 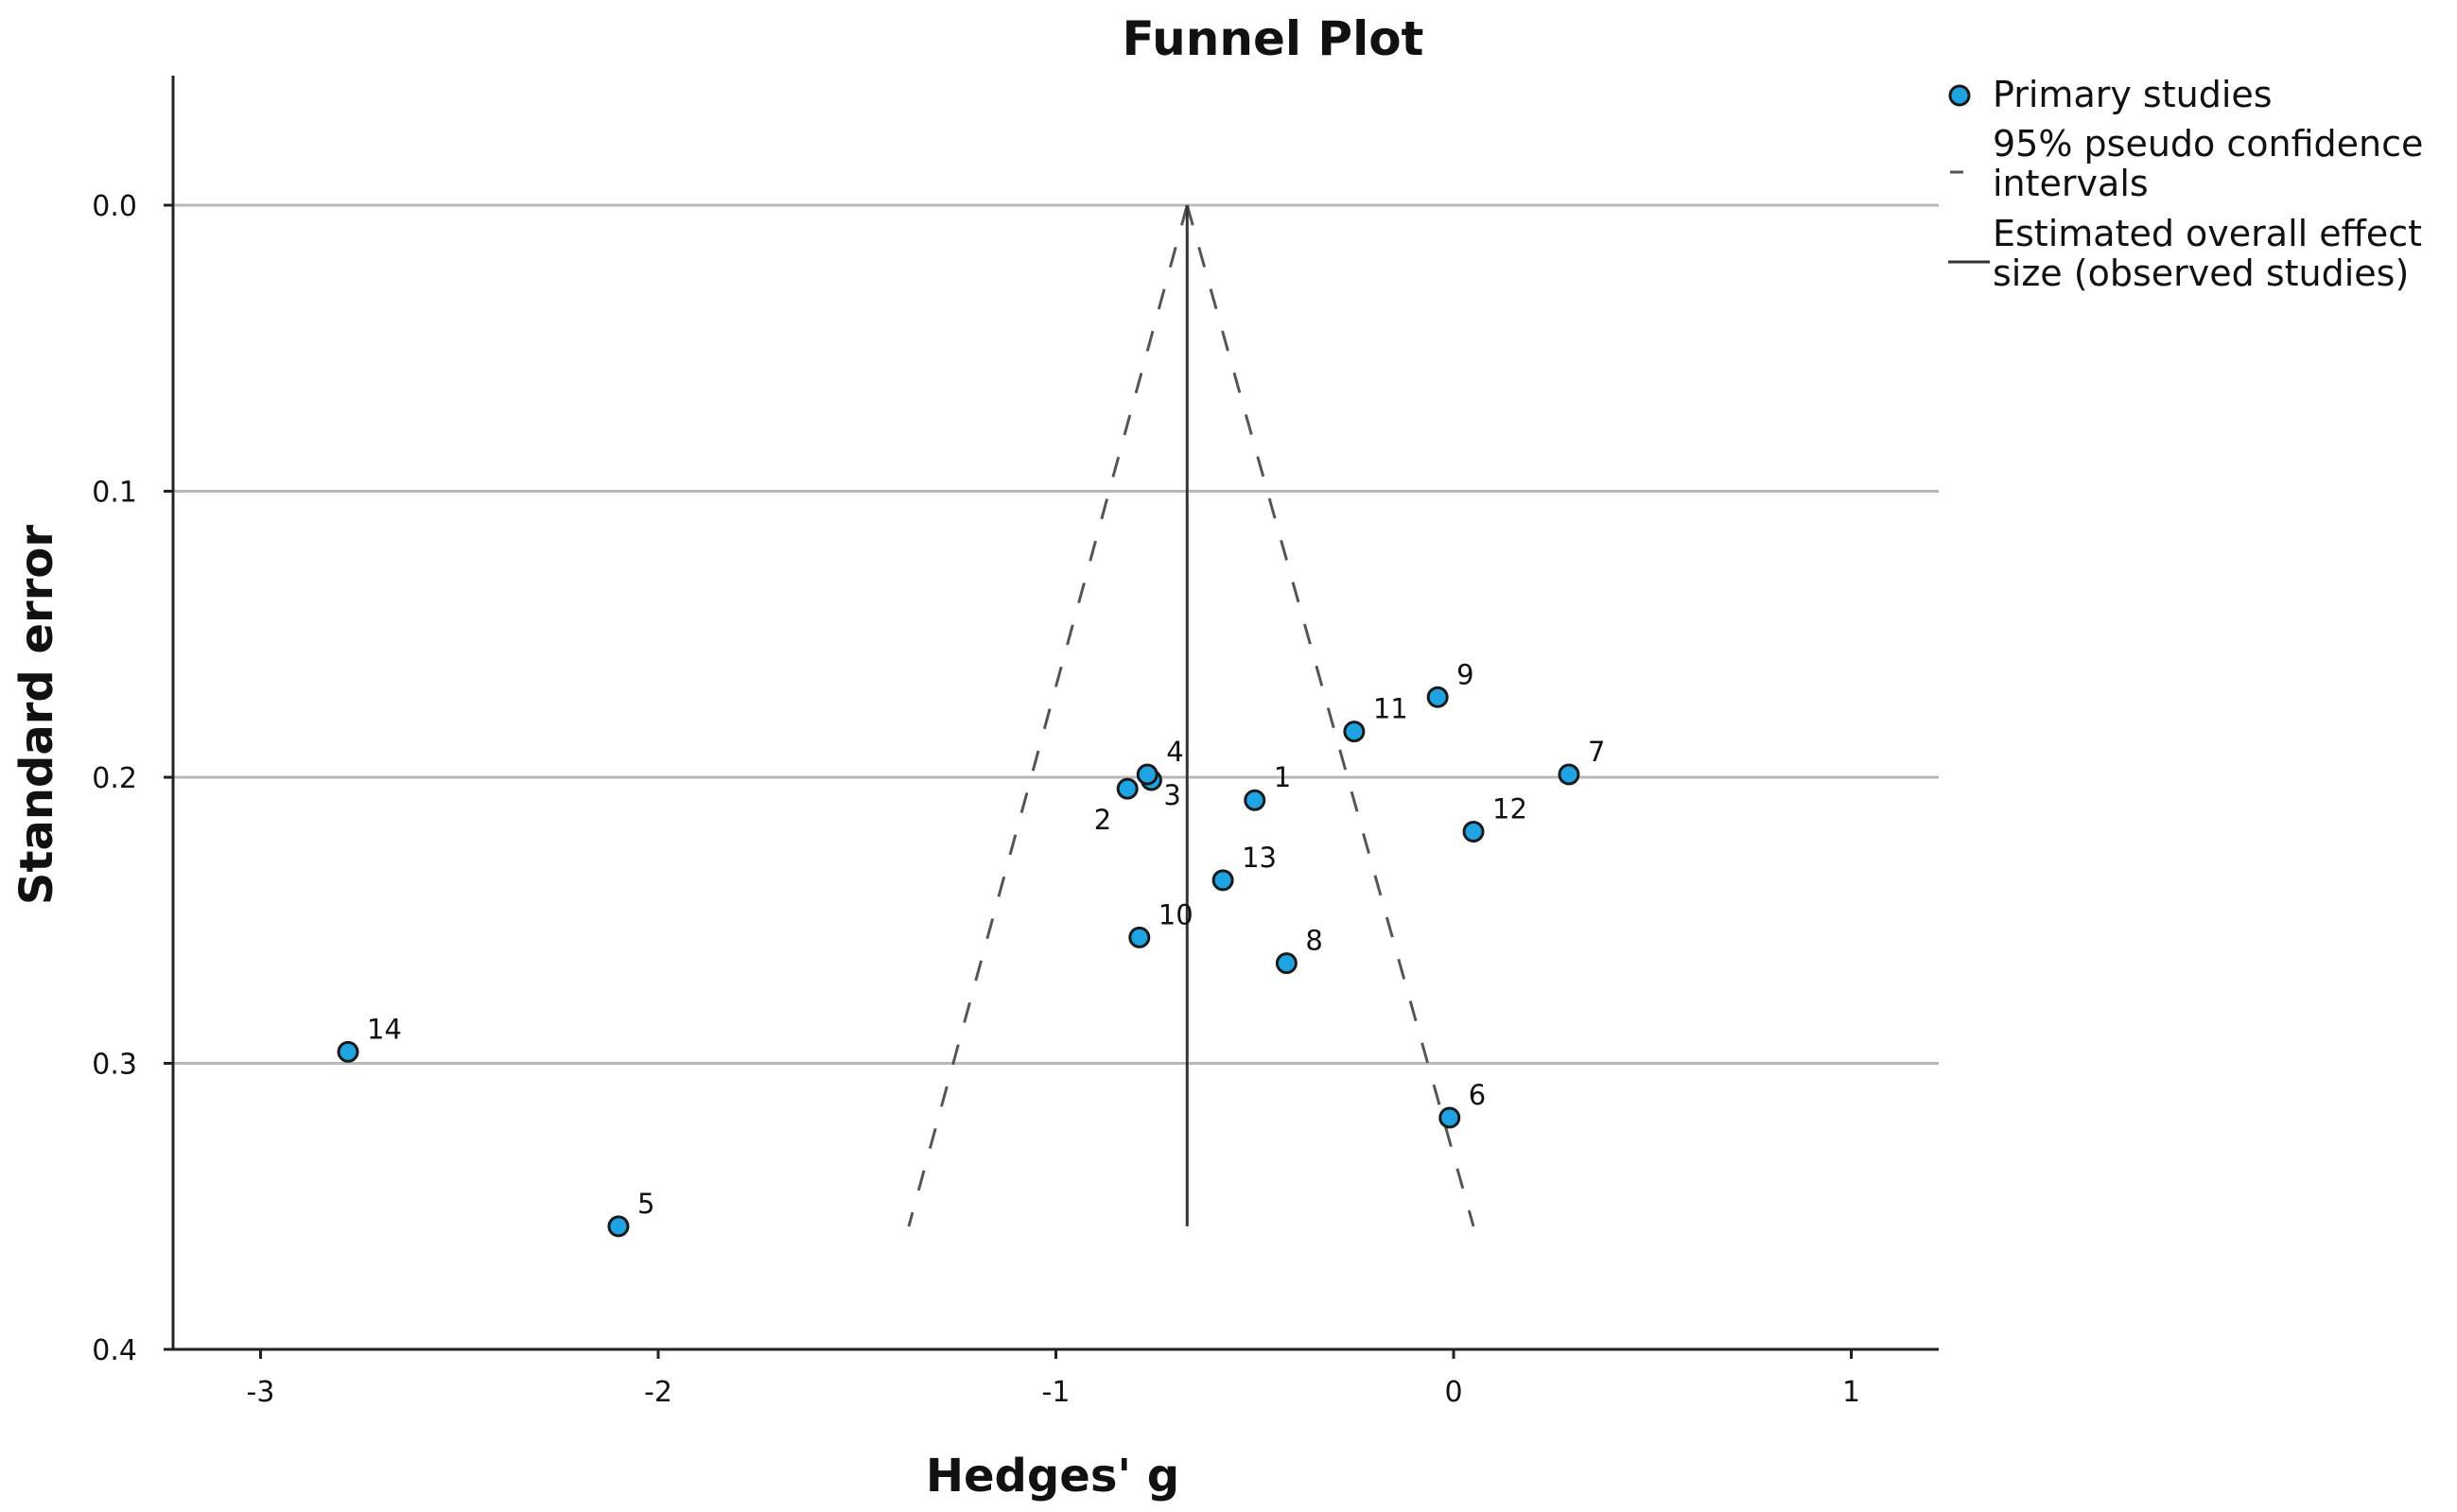 What do you see at coordinates (1102, 820) in the screenshot?
I see `study-point-label: 2` at bounding box center [1102, 820].